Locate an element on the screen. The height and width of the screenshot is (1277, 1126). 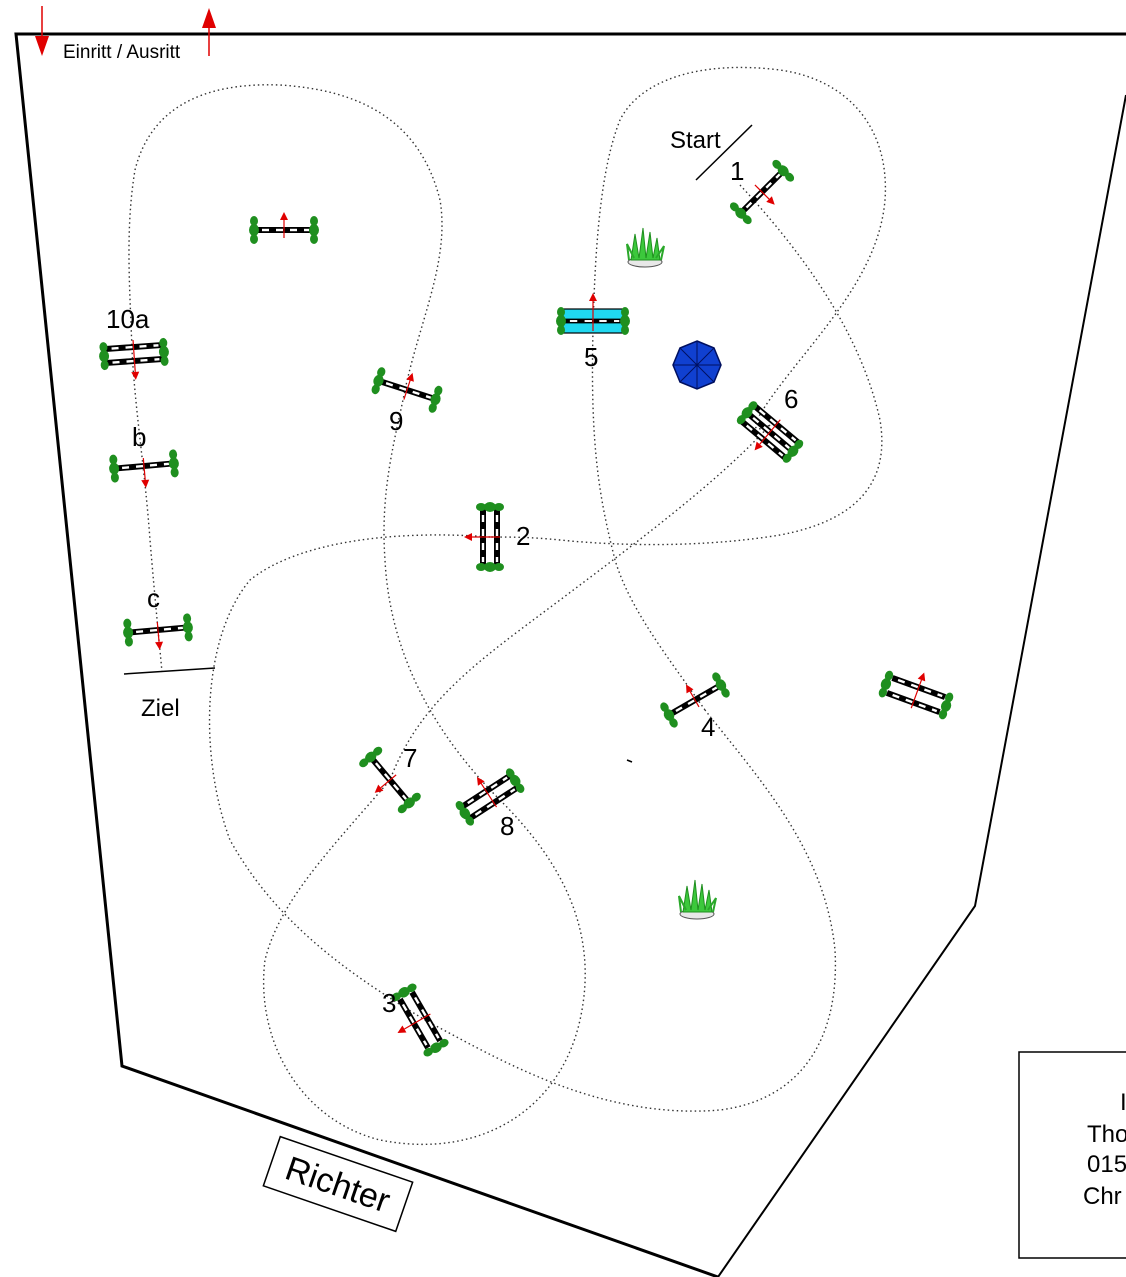
info-line-3: 015 is located at coordinates (1106, 1164).